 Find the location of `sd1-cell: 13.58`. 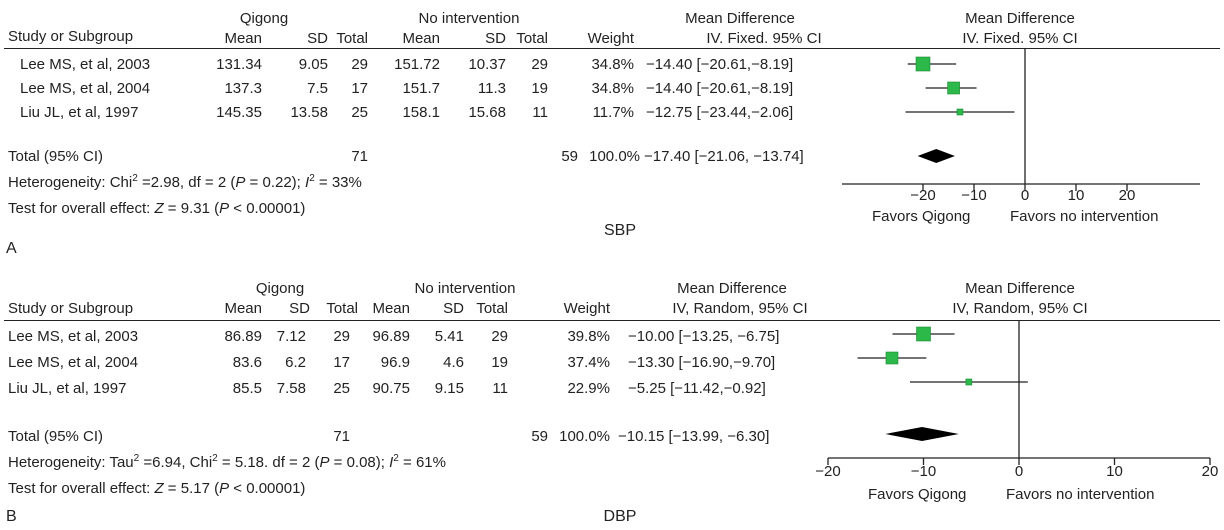

sd1-cell: 13.58 is located at coordinates (309, 112).